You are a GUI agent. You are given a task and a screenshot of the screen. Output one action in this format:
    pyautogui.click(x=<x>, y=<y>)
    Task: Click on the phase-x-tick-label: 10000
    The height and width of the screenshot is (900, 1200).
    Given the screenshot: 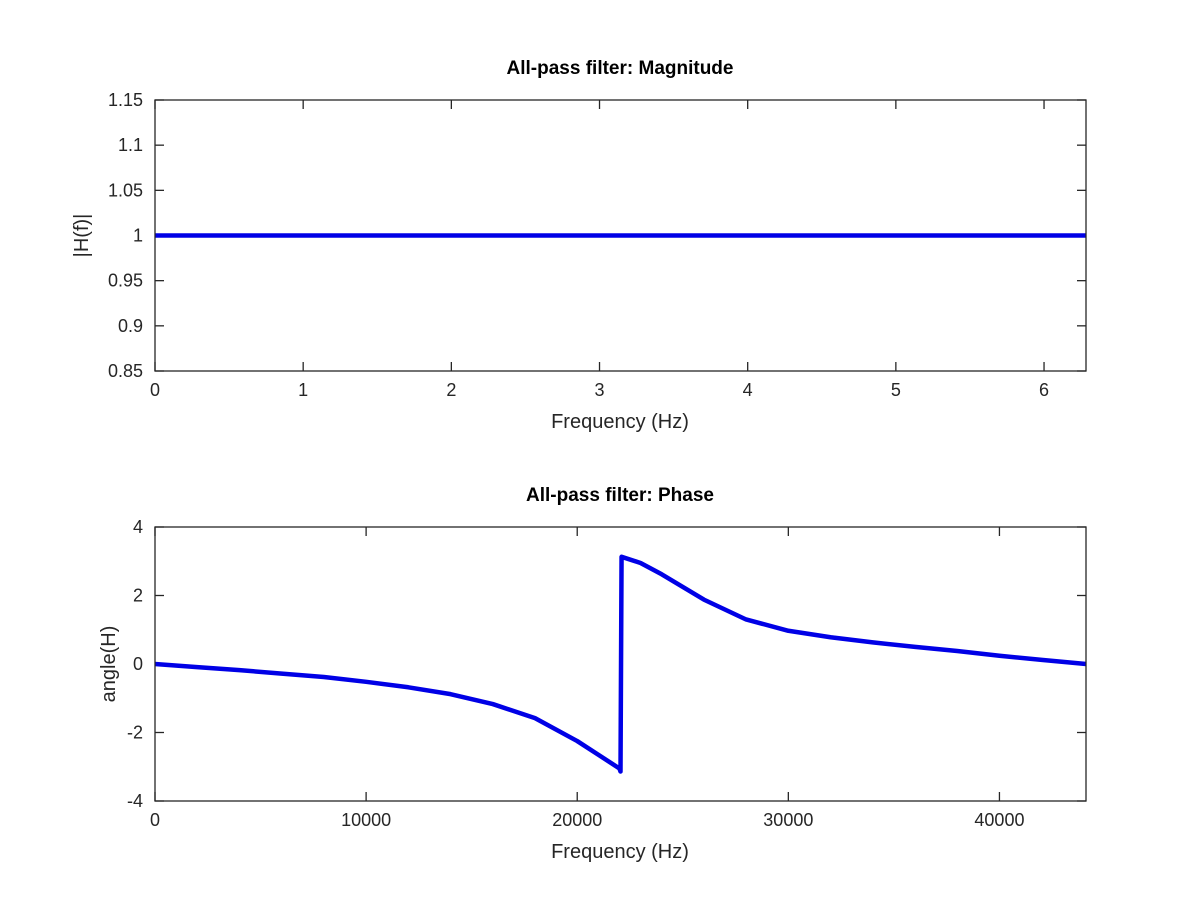 What is the action you would take?
    pyautogui.click(x=366, y=820)
    